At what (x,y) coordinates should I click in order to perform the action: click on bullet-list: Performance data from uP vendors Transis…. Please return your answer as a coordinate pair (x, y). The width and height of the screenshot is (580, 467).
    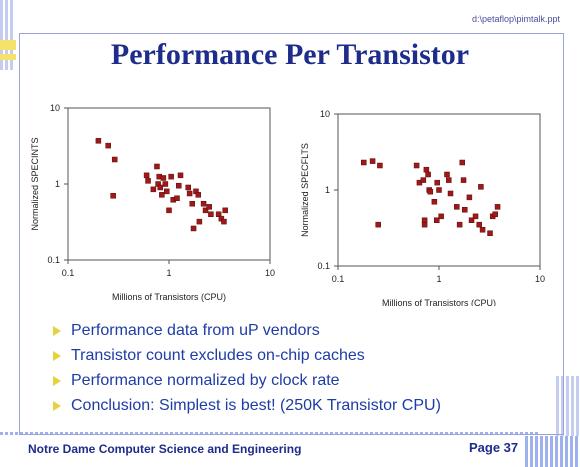
    Looking at the image, I should click on (247, 368).